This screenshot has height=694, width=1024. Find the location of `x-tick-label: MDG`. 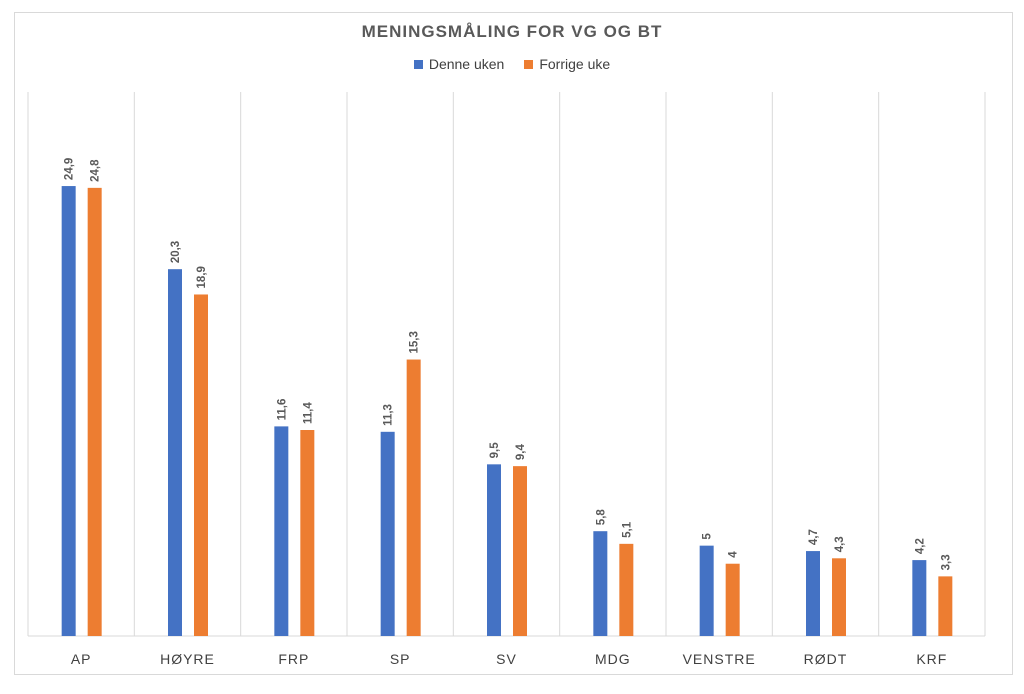

x-tick-label: MDG is located at coordinates (613, 659).